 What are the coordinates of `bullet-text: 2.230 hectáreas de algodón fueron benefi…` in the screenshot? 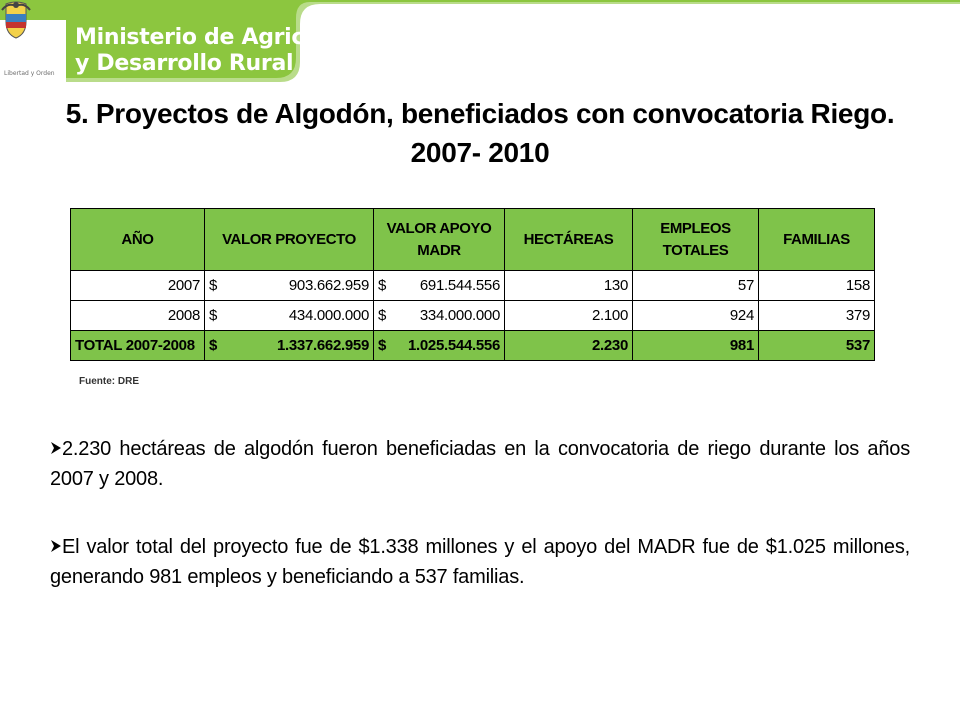 It's located at (480, 464).